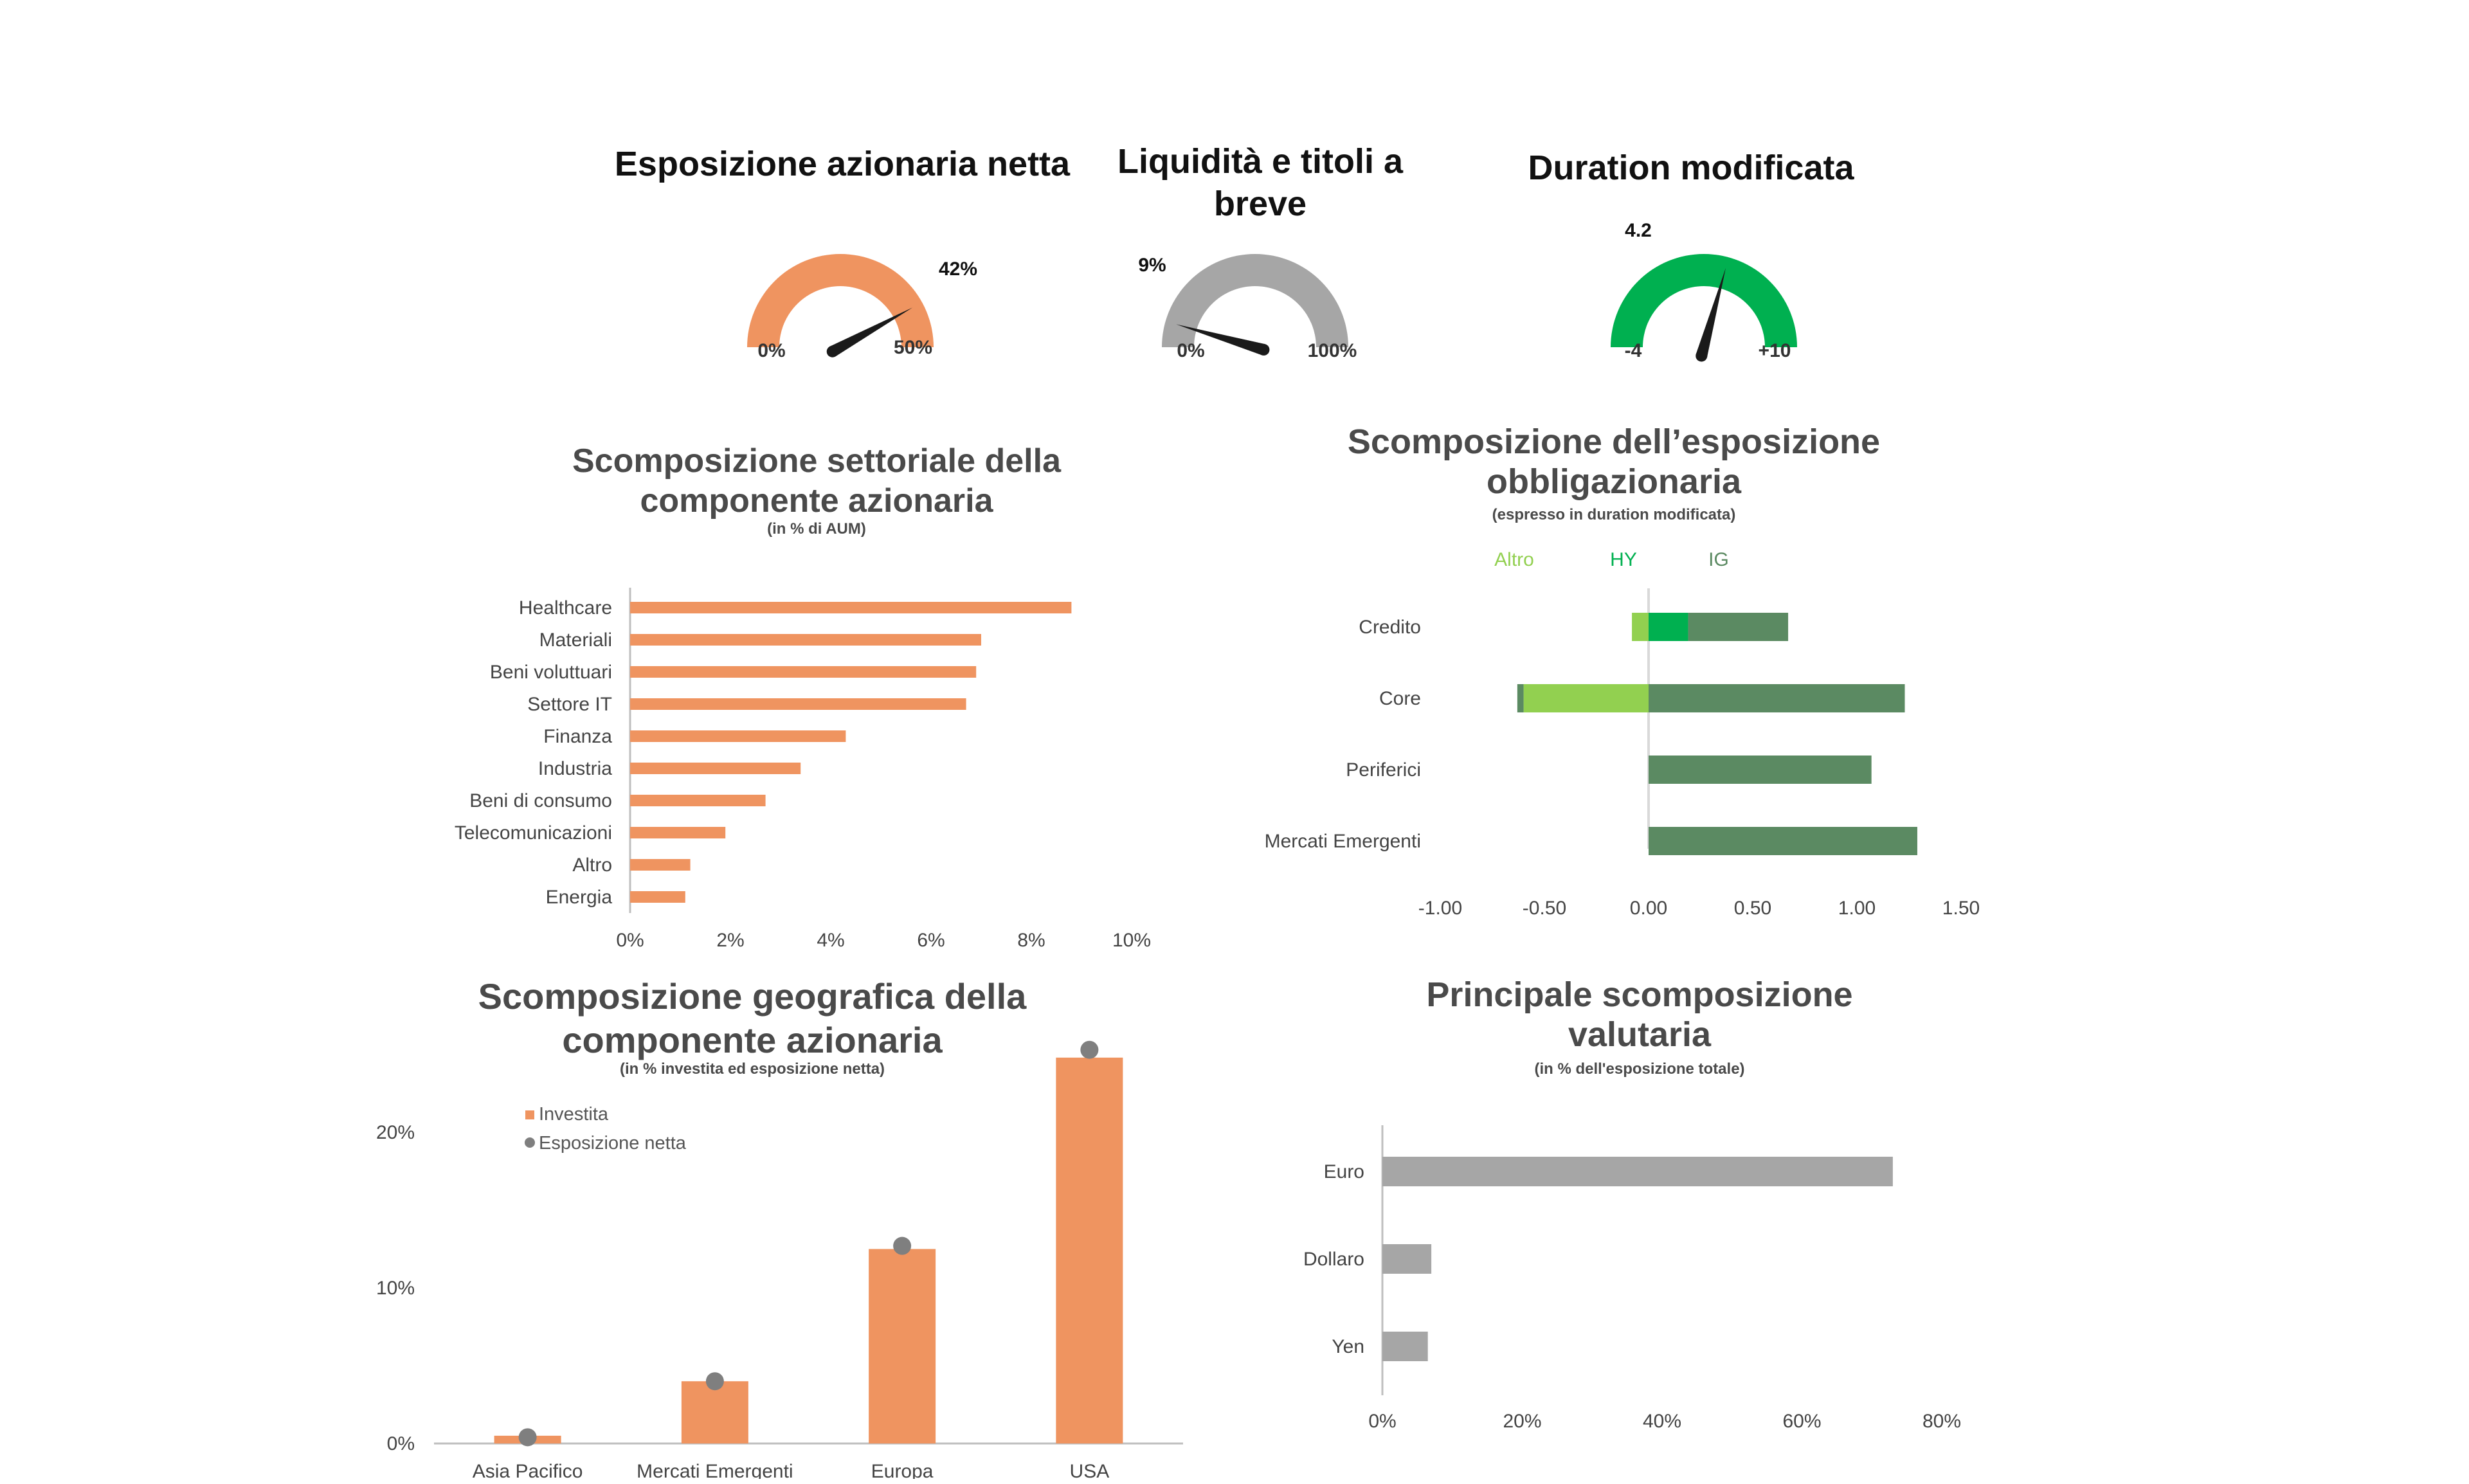  Describe the element at coordinates (1544, 908) in the screenshot. I see `x-tick-label: -0.50` at that location.